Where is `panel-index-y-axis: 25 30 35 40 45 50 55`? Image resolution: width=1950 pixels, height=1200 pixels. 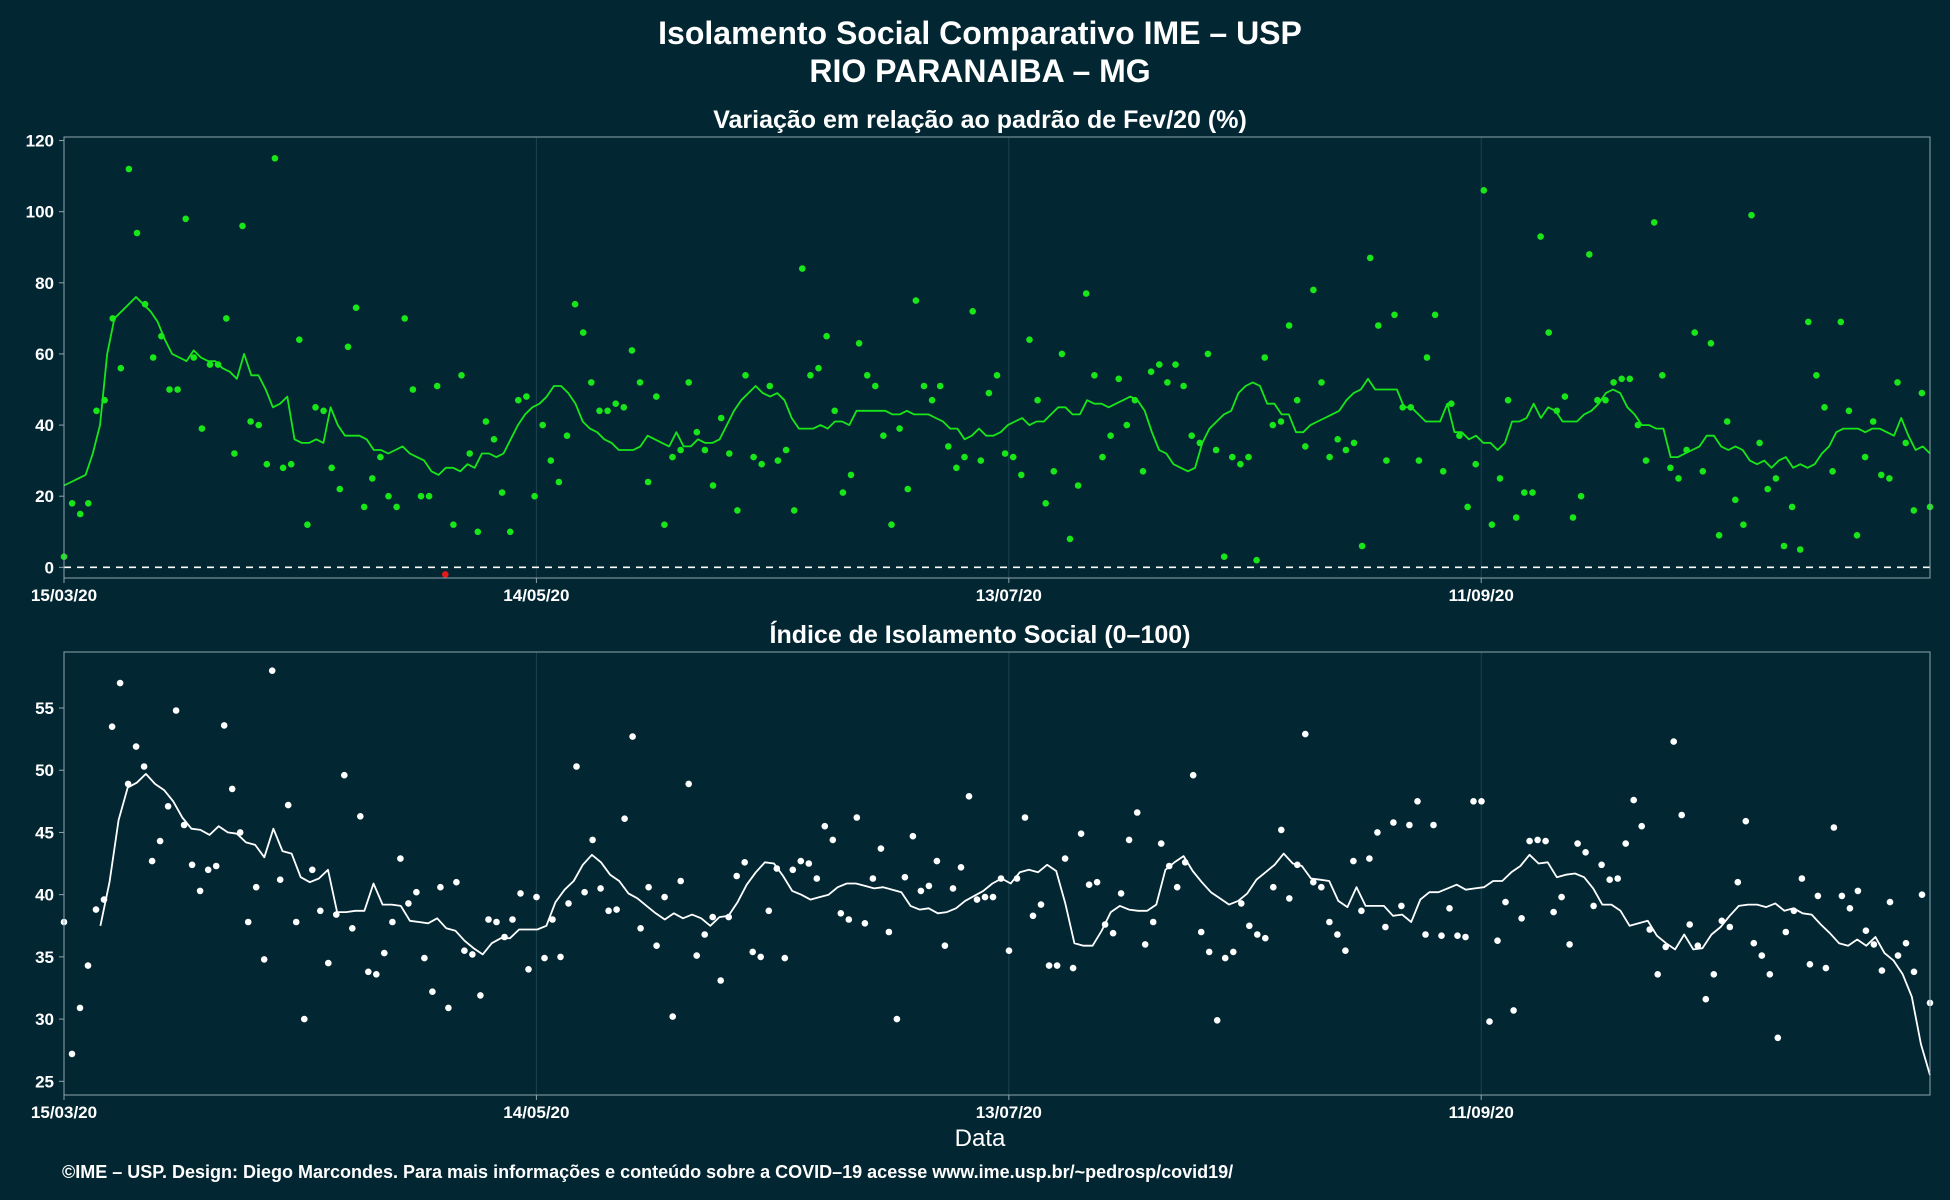
panel-index-y-axis: 25 30 35 40 45 50 55 is located at coordinates (49, 895).